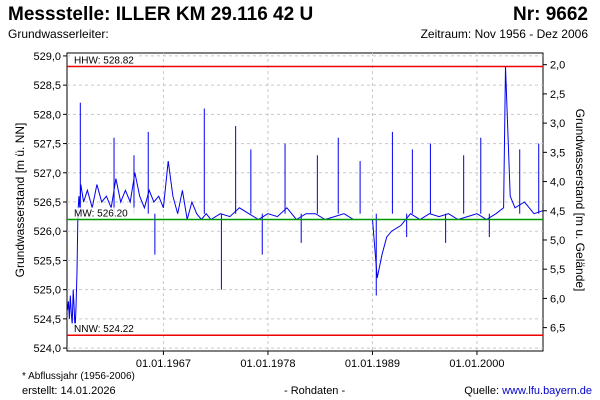  What do you see at coordinates (47, 261) in the screenshot?
I see `y-tick-label: 525,5` at bounding box center [47, 261].